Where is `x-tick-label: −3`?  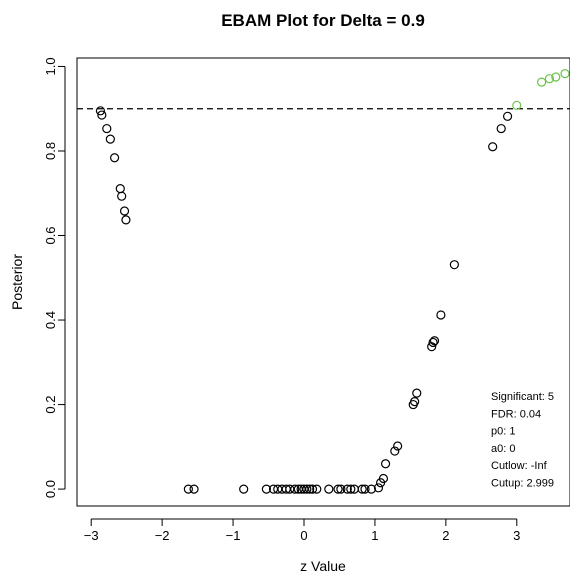
x-tick-label: −3 is located at coordinates (91, 535).